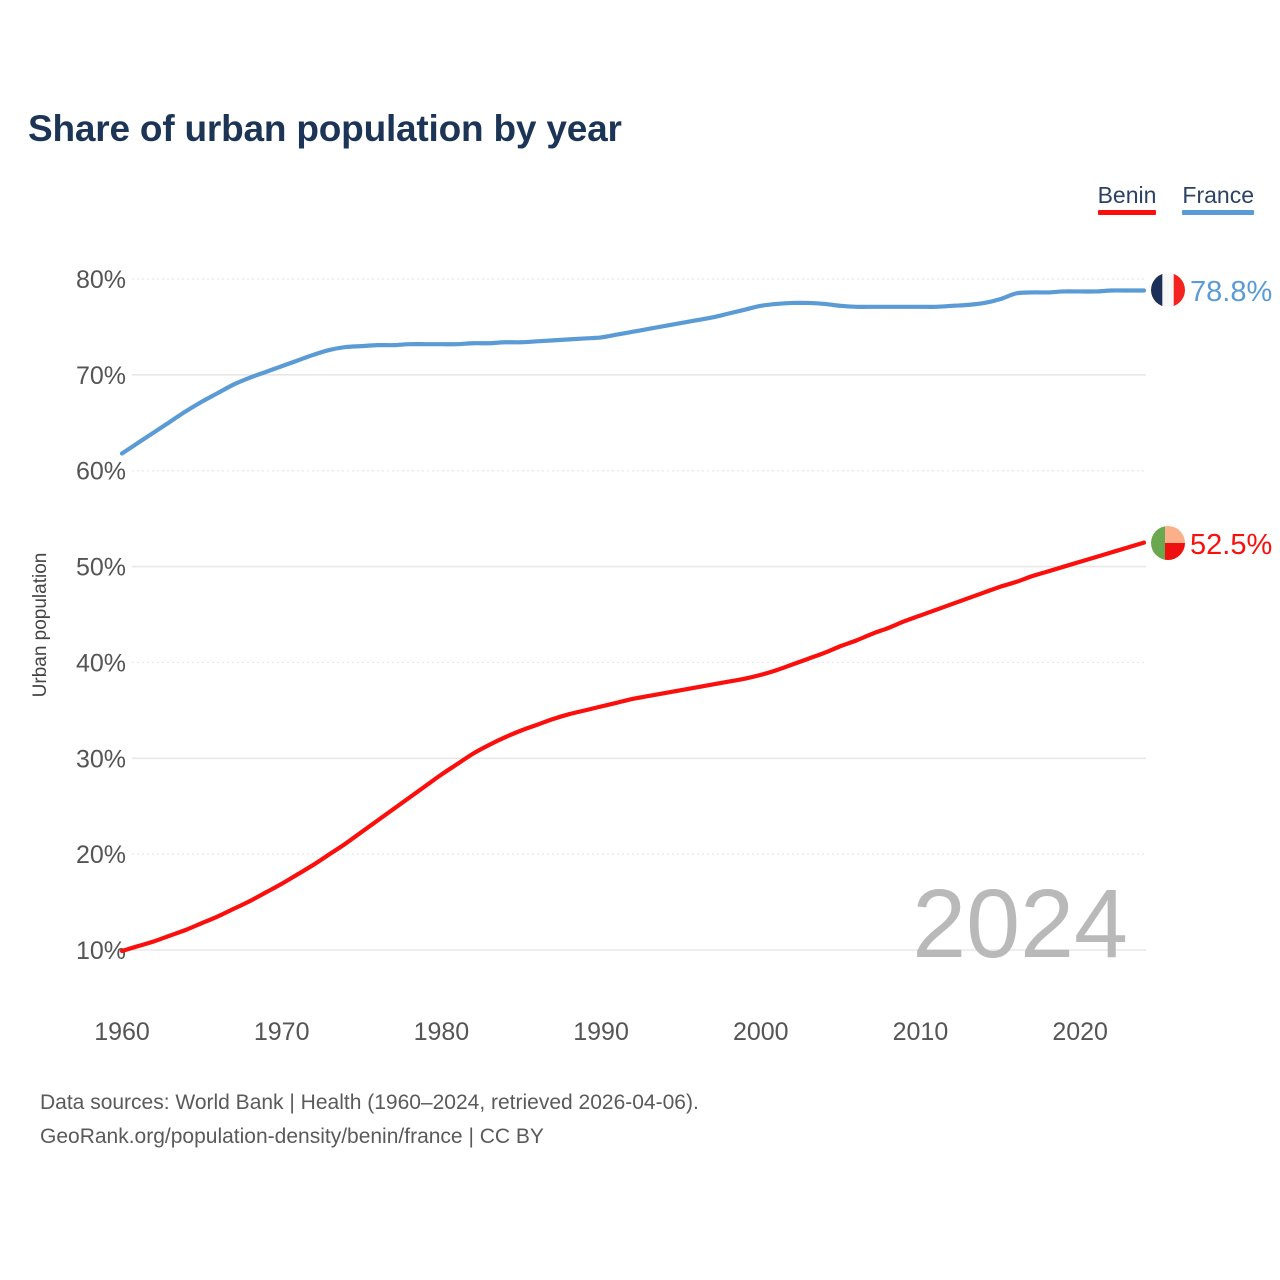 The height and width of the screenshot is (1280, 1280). I want to click on x-axis-tick-label: 2020, so click(1080, 1032).